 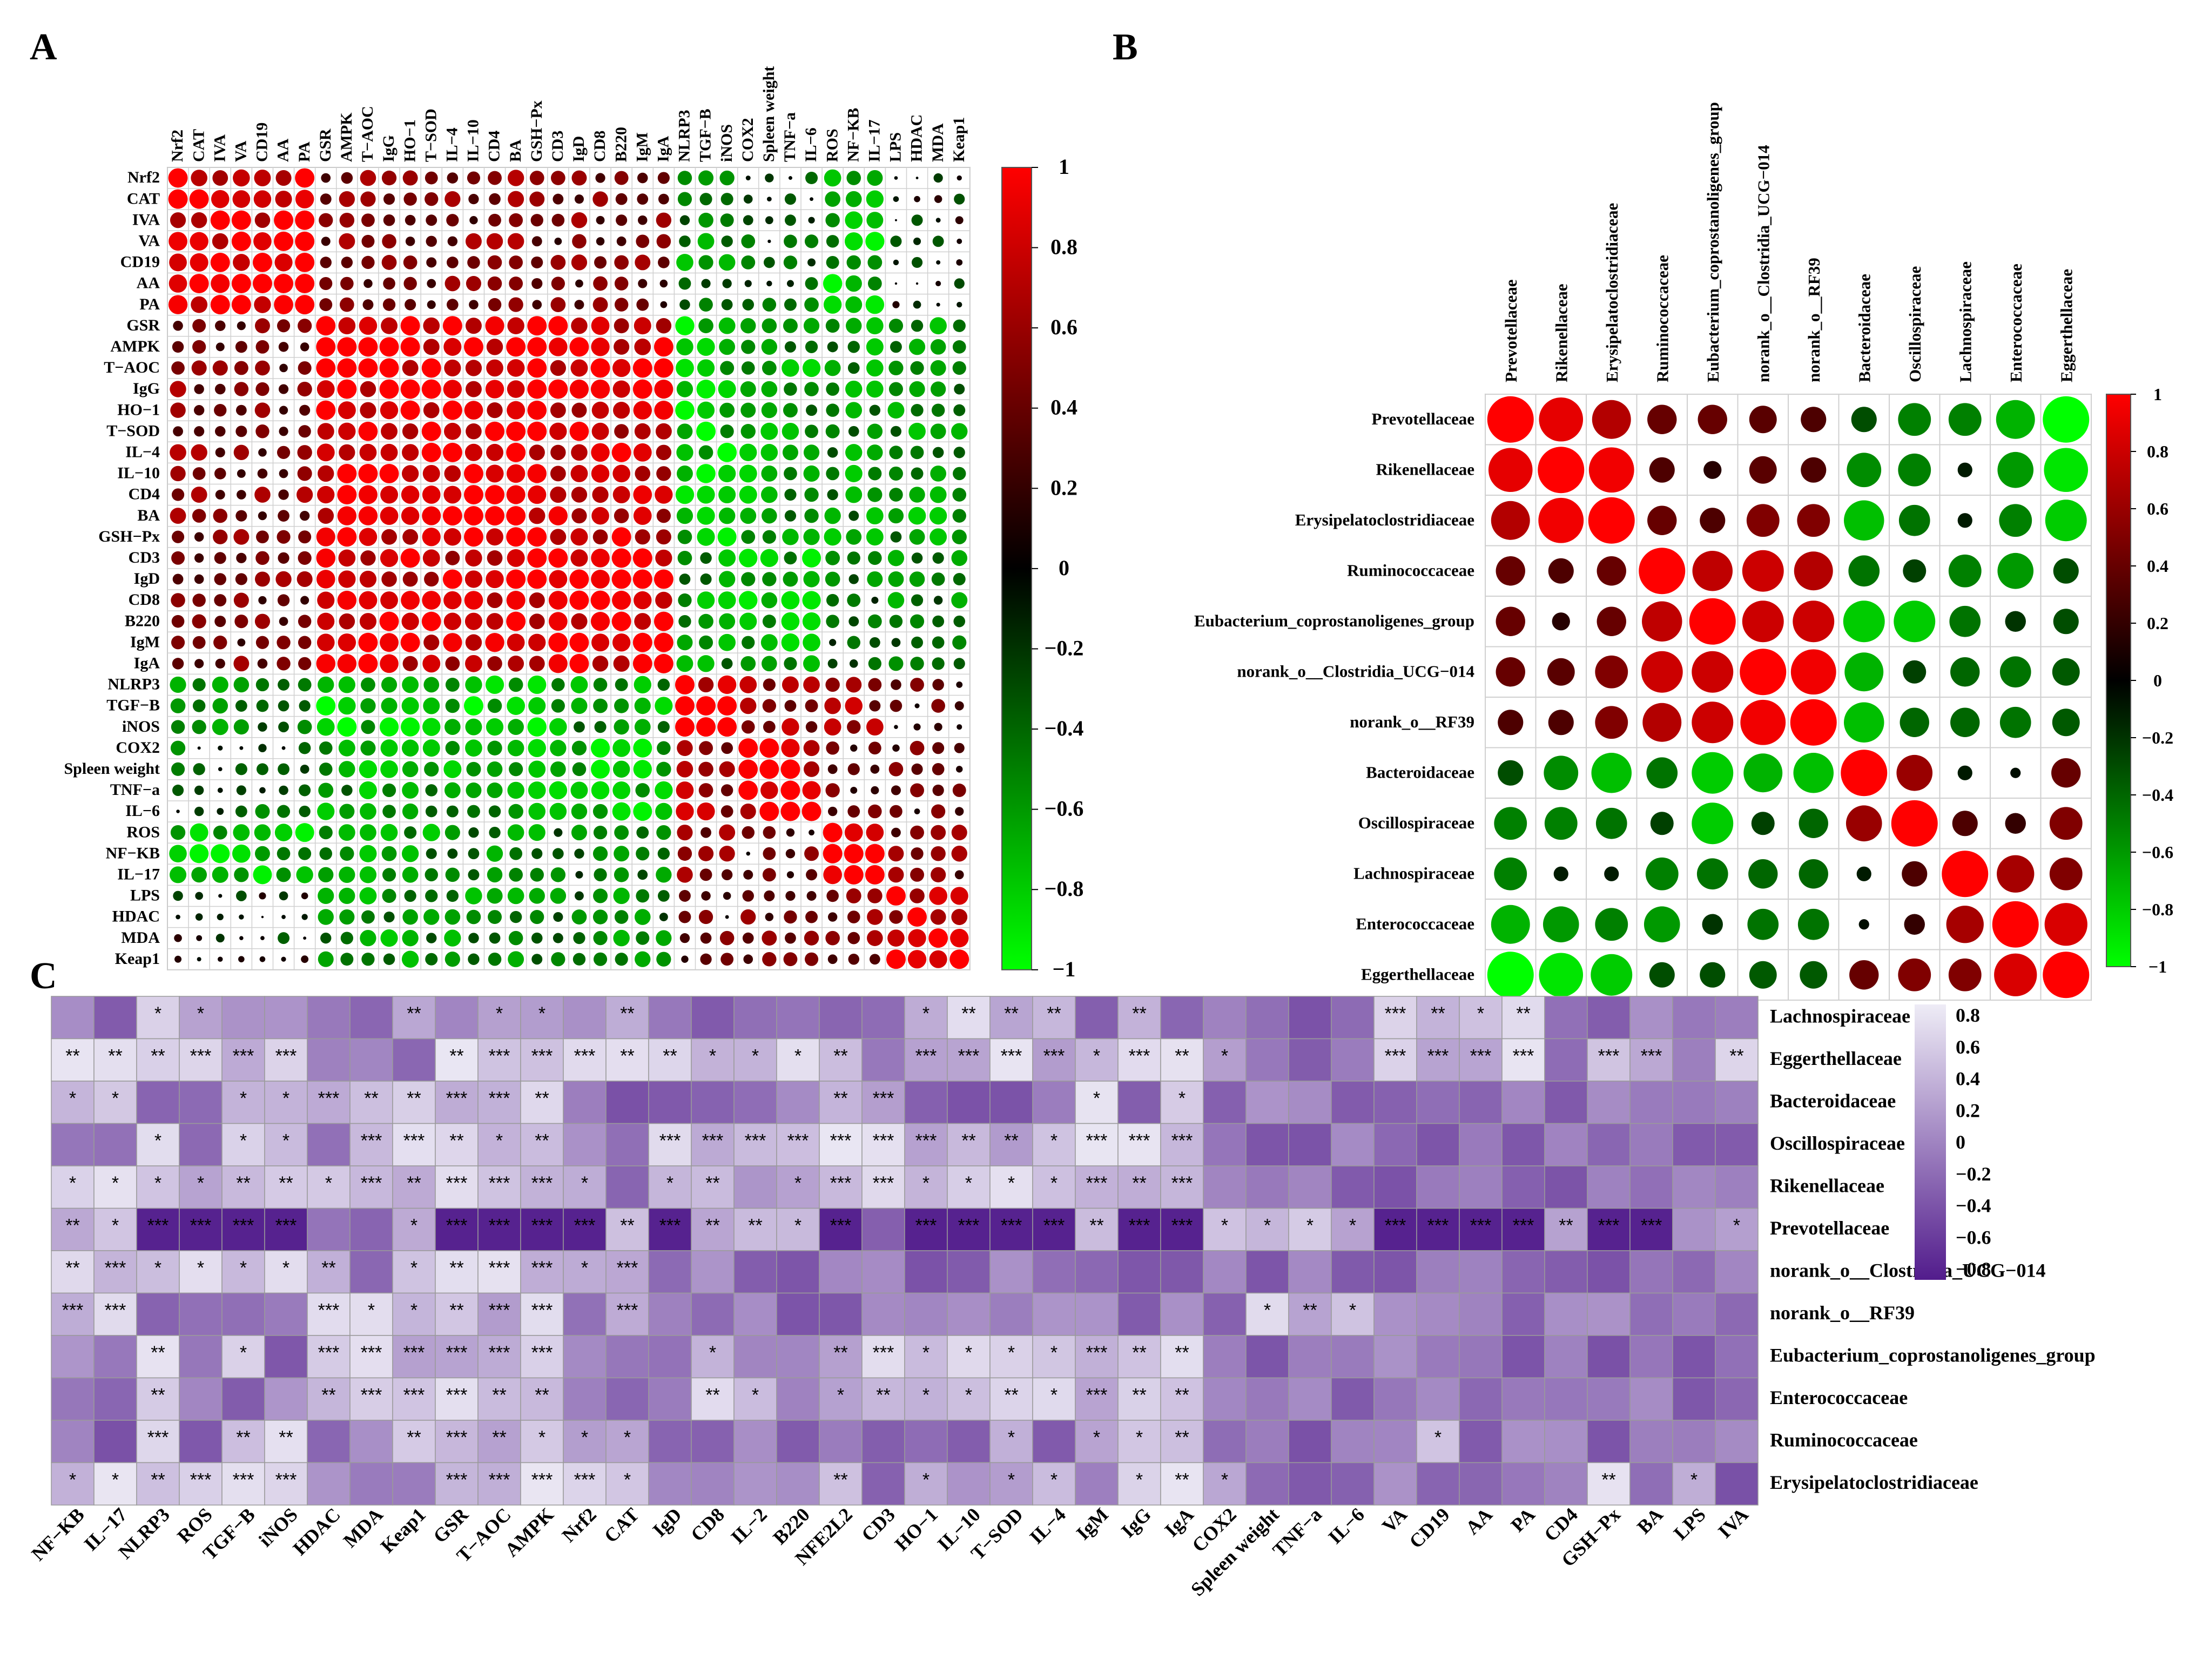 What do you see at coordinates (1438, 1014) in the screenshot?
I see `significance-stars: **` at bounding box center [1438, 1014].